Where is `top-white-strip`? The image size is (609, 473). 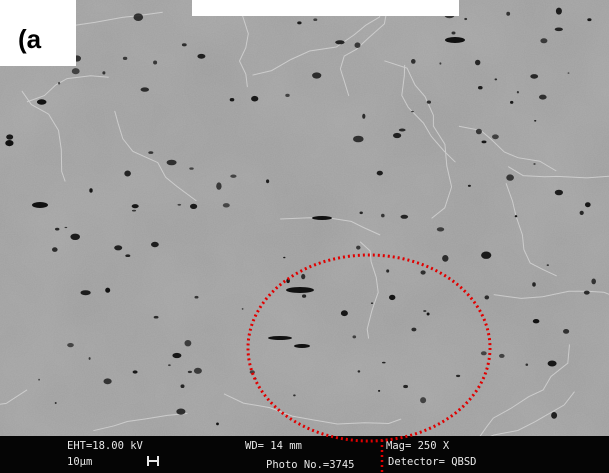
top-white-strip is located at coordinates (325, 8).